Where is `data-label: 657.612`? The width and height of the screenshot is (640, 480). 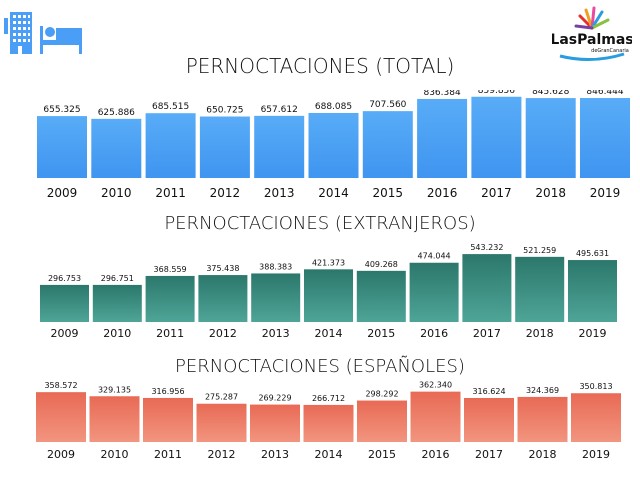 data-label: 657.612 is located at coordinates (279, 110).